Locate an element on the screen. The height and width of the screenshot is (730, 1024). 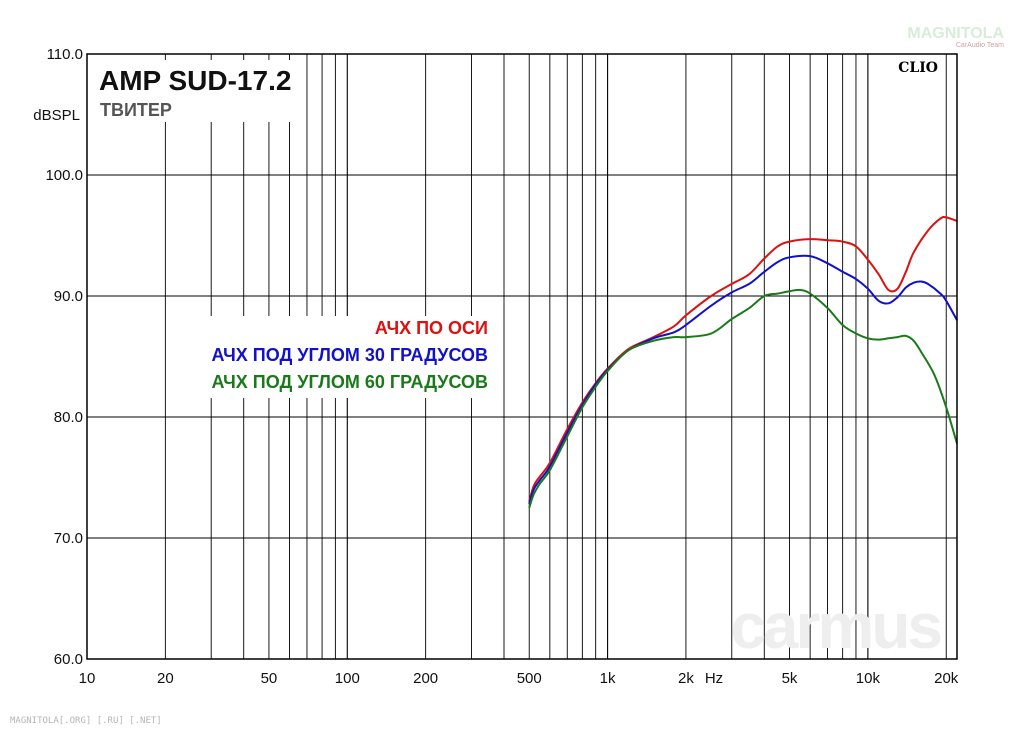
x-tick-label: 20 is located at coordinates (165, 678).